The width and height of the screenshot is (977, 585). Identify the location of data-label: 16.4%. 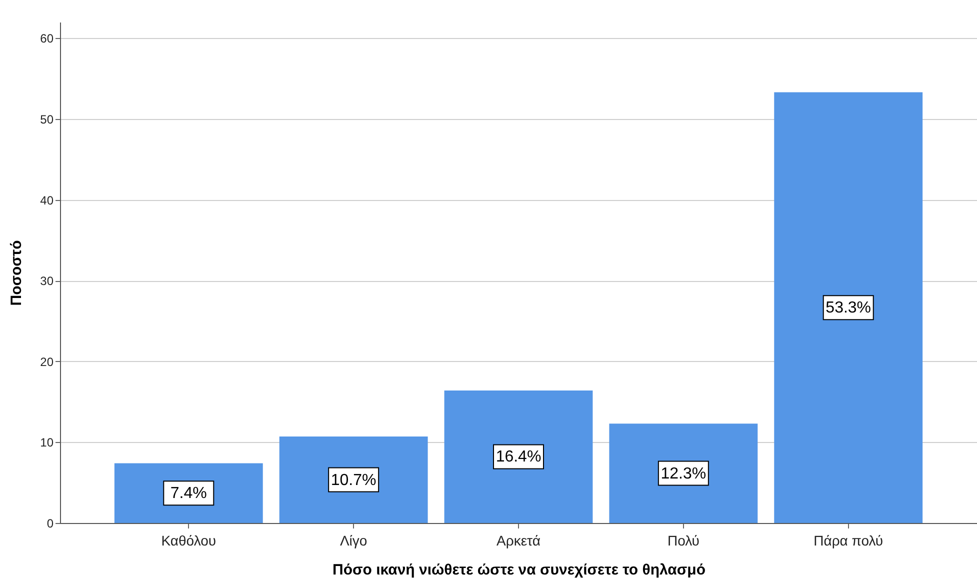
(519, 457).